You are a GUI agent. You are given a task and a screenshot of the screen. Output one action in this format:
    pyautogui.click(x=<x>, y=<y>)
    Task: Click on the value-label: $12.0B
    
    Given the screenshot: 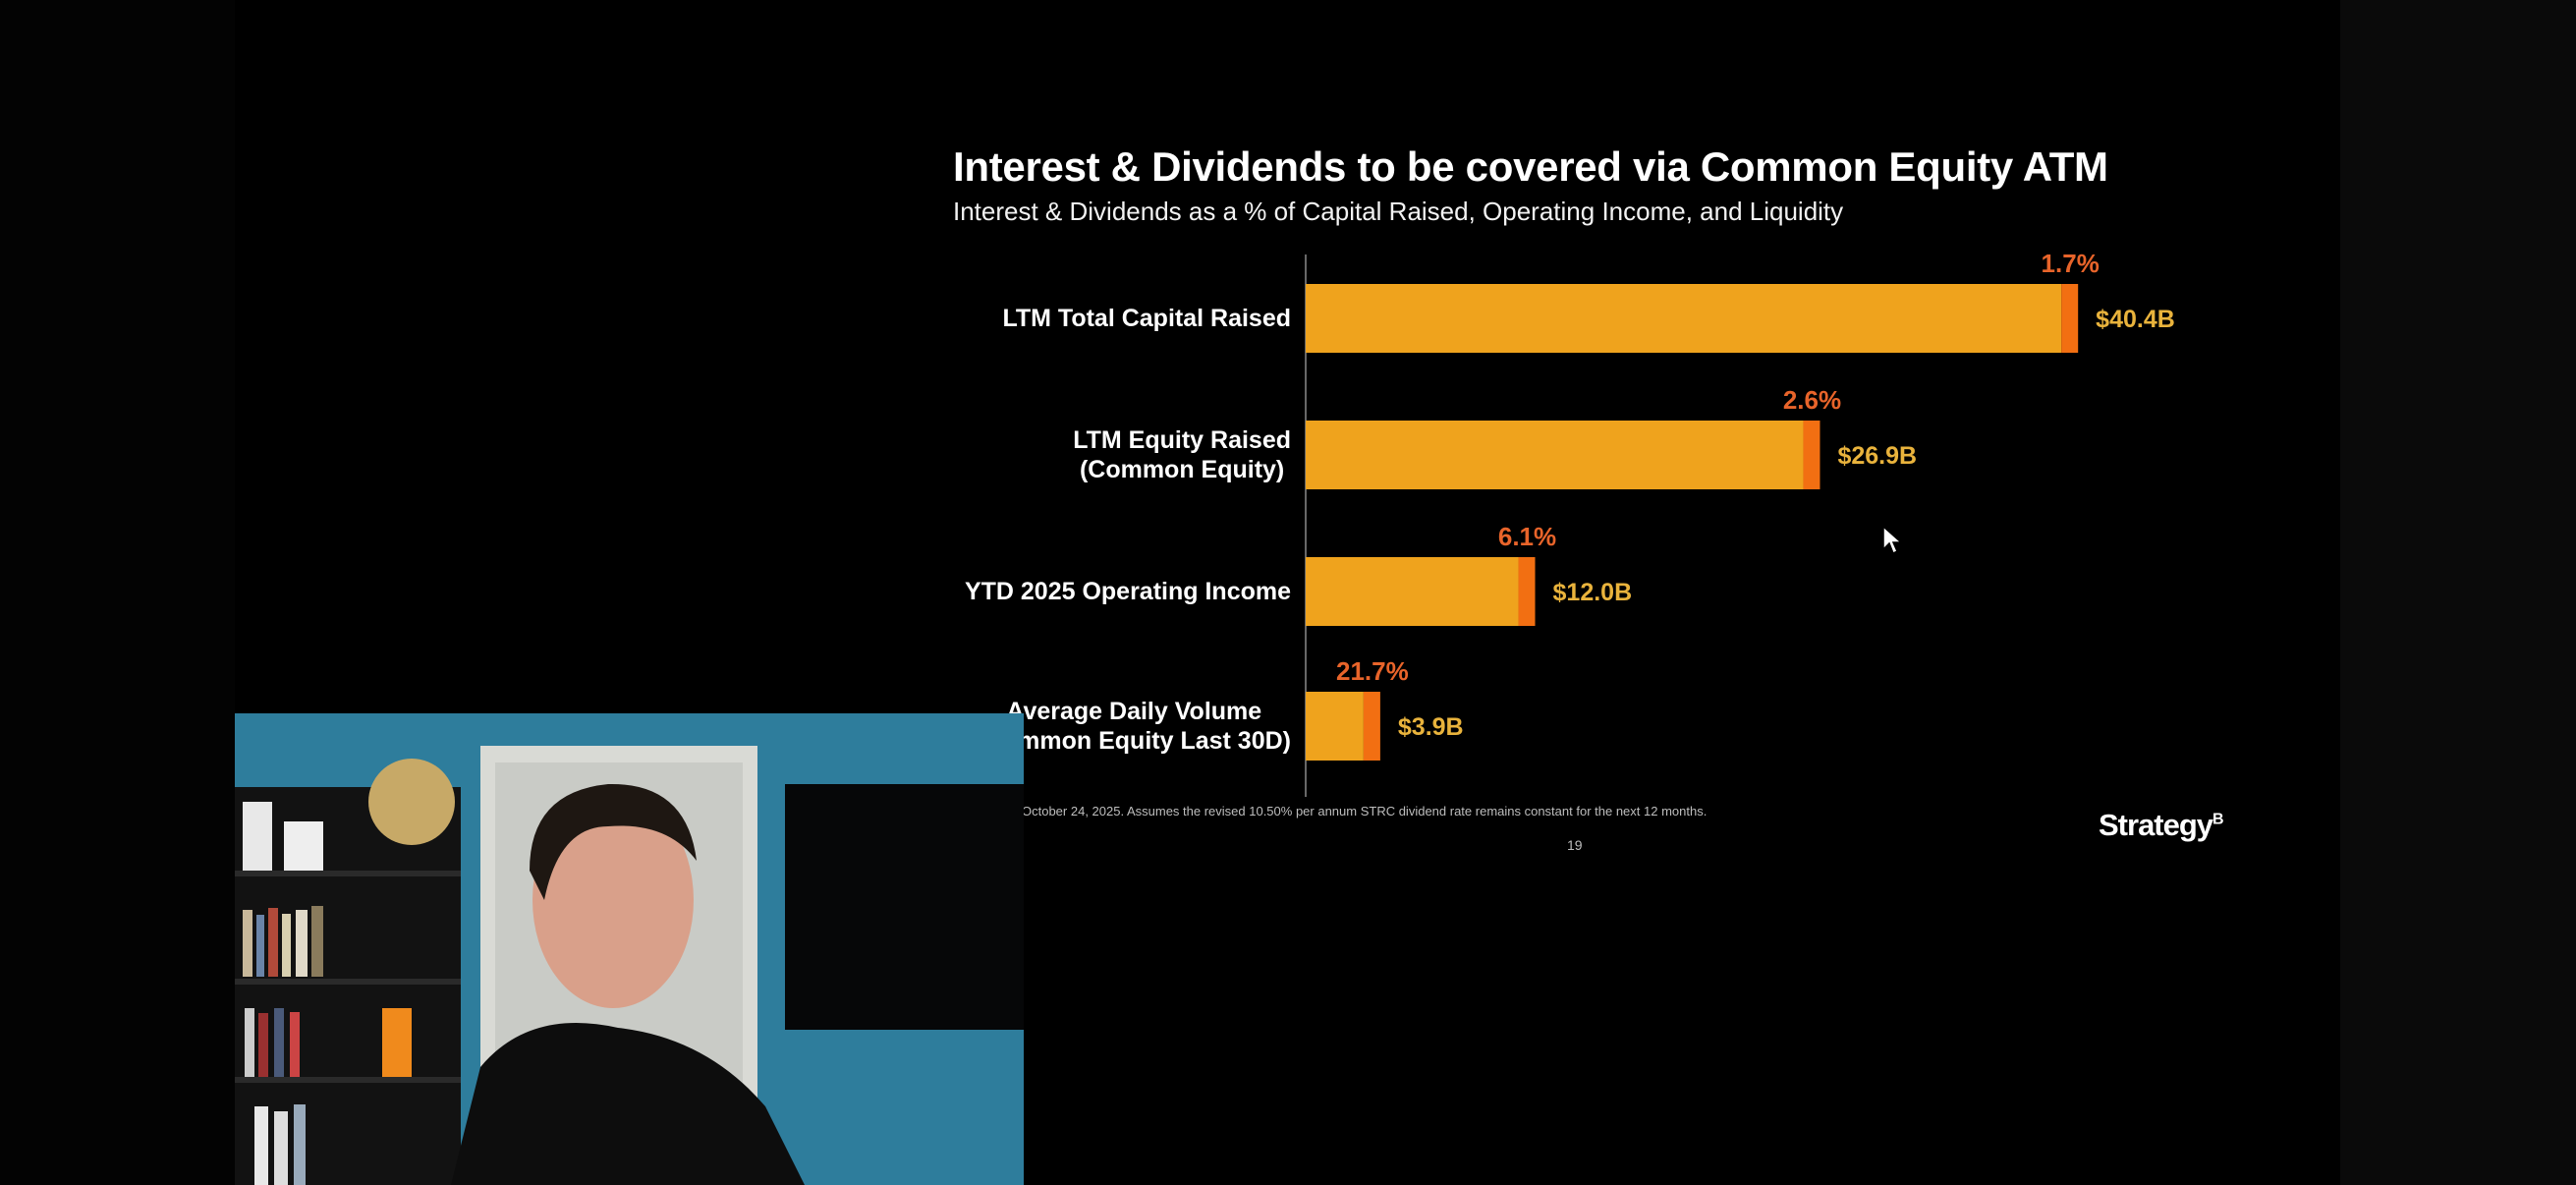 What is the action you would take?
    pyautogui.click(x=1593, y=592)
    